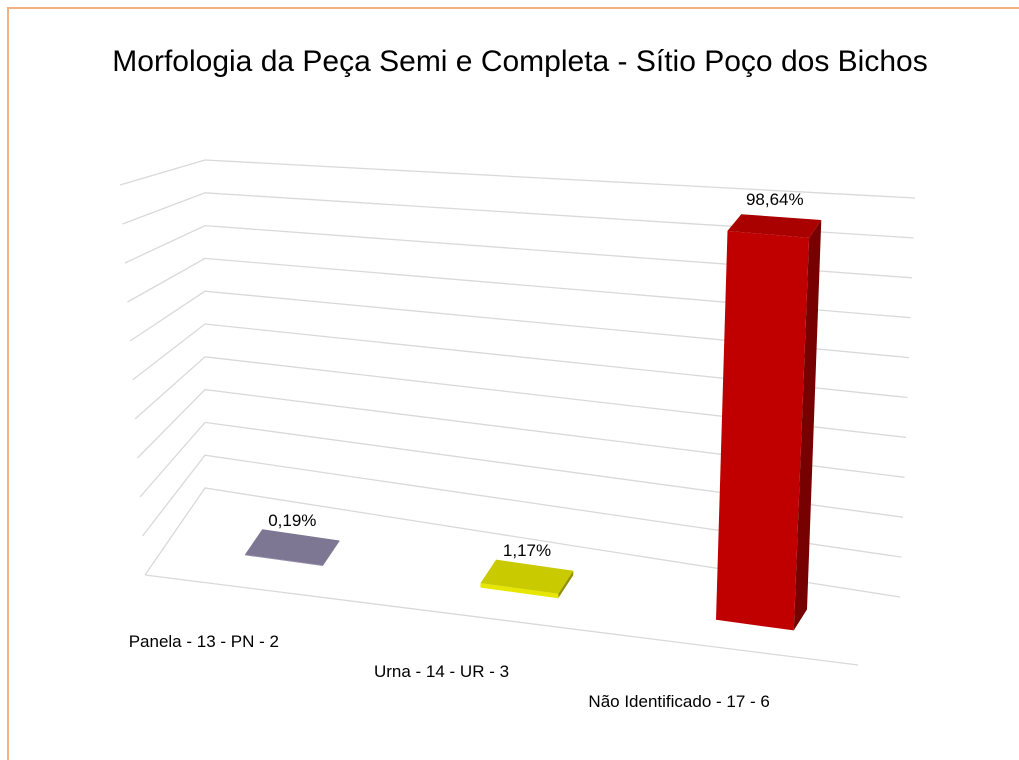  What do you see at coordinates (292, 521) in the screenshot?
I see `data-label: 0,19%` at bounding box center [292, 521].